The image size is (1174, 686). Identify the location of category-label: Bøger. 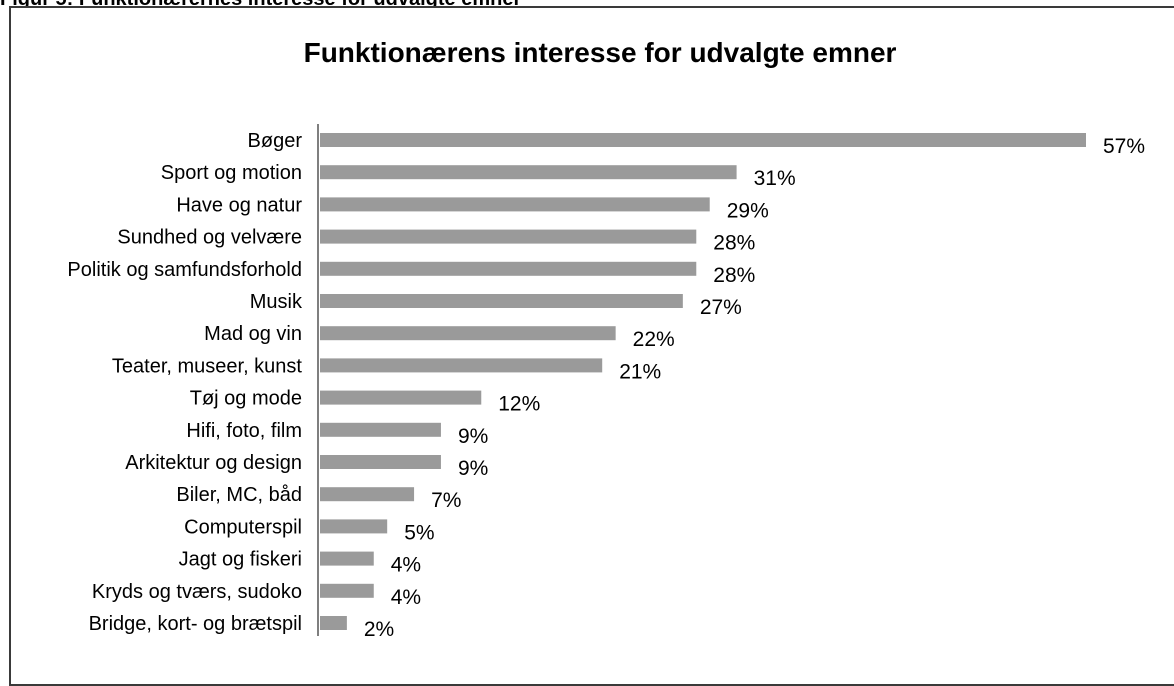
(275, 141).